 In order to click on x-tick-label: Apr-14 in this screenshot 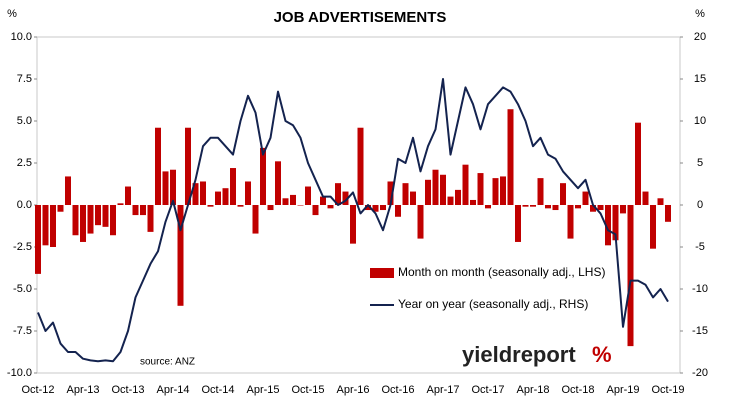, I will do `click(172, 390)`.